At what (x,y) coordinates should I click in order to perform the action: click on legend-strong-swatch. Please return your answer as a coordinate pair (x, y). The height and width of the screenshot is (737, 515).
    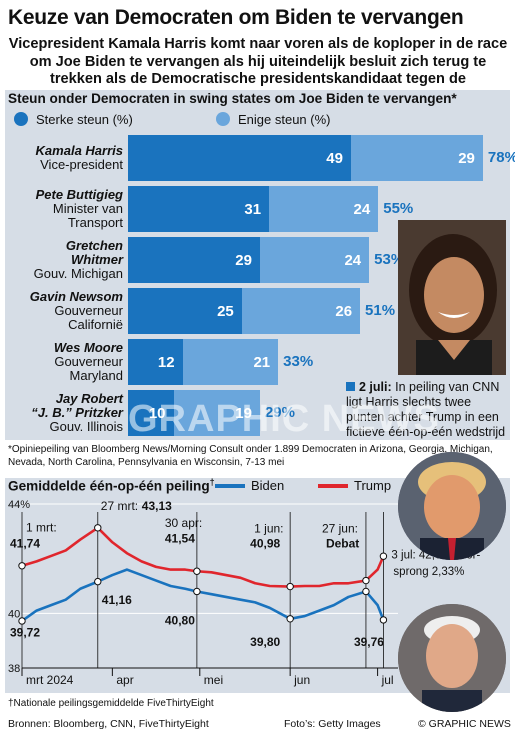
    Looking at the image, I should click on (21, 119).